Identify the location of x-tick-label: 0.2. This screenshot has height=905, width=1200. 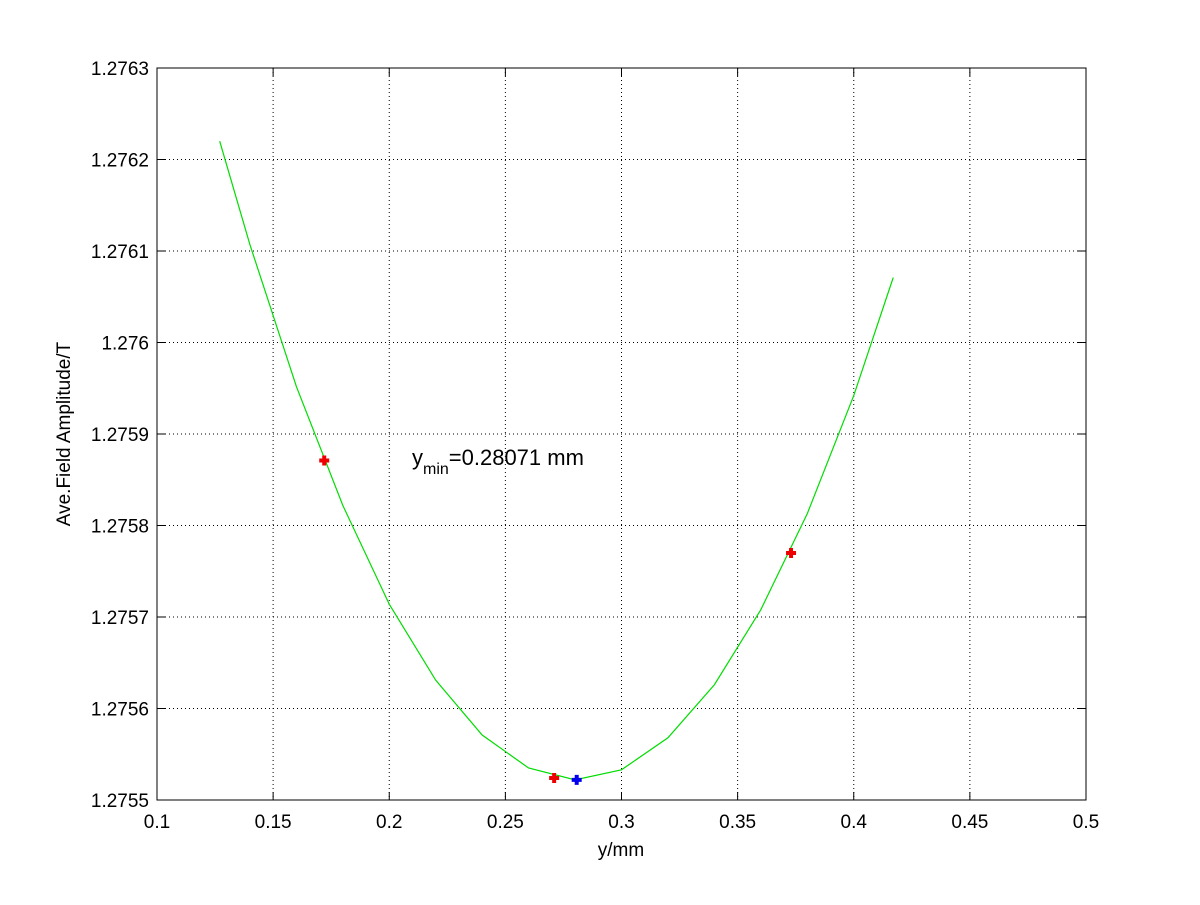
(389, 822).